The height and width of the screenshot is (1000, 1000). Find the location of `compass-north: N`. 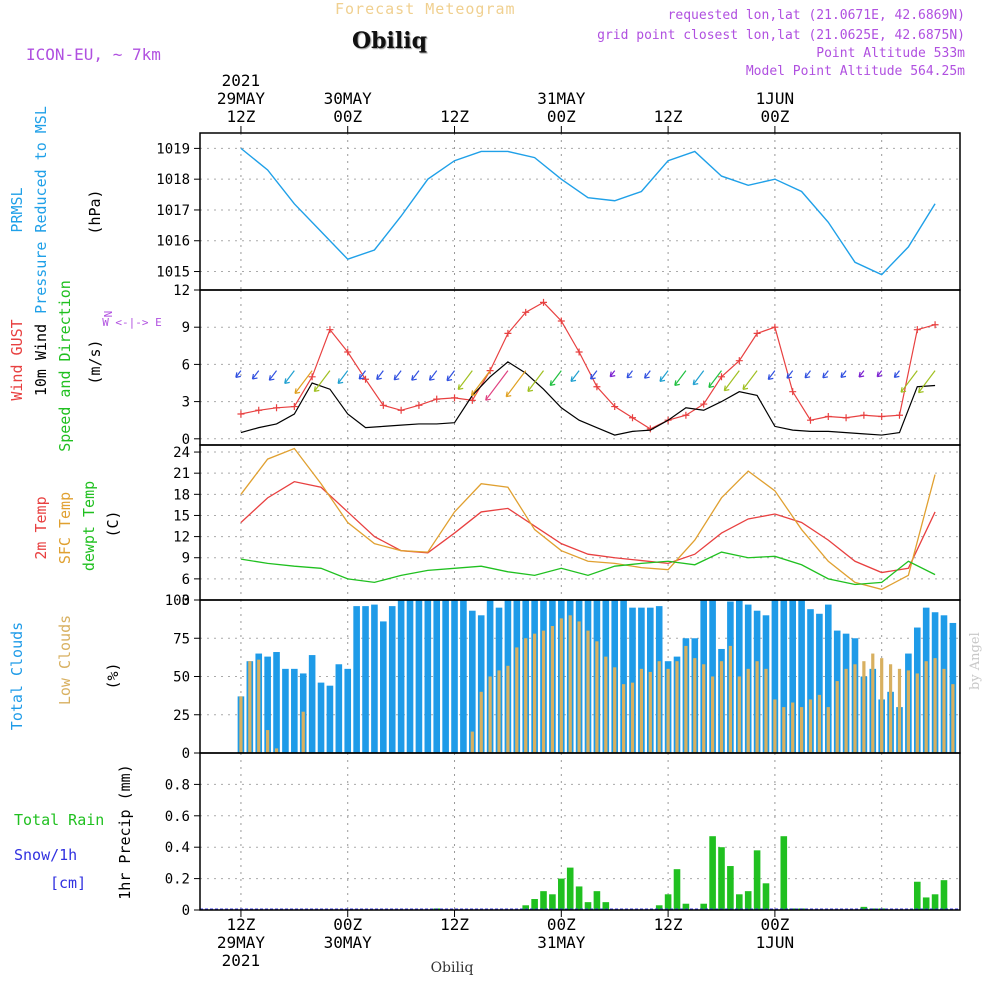

compass-north: N is located at coordinates (108, 314).